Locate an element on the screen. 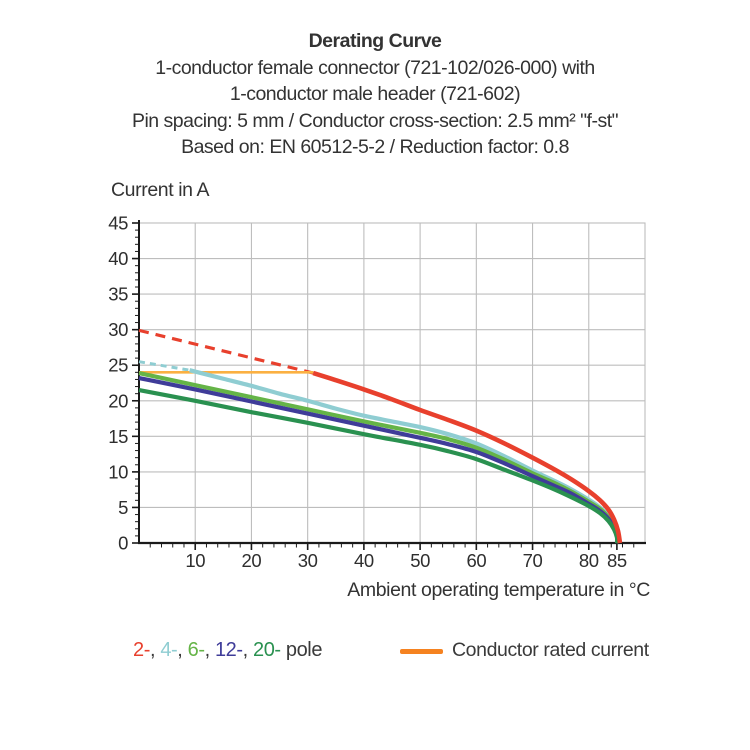 The height and width of the screenshot is (750, 750). y-tick-label: 10 is located at coordinates (118, 471).